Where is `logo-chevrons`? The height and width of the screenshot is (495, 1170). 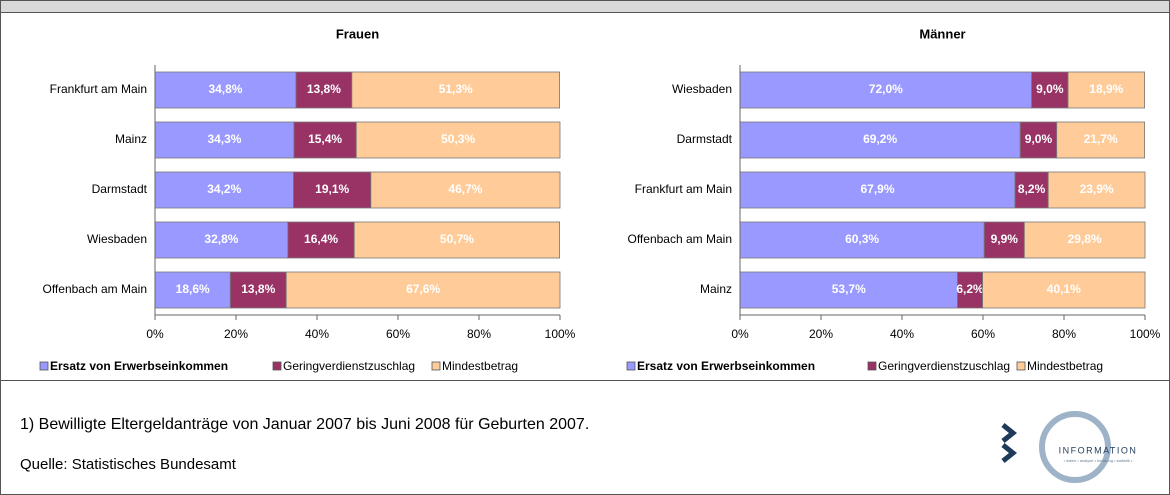
logo-chevrons is located at coordinates (1009, 443).